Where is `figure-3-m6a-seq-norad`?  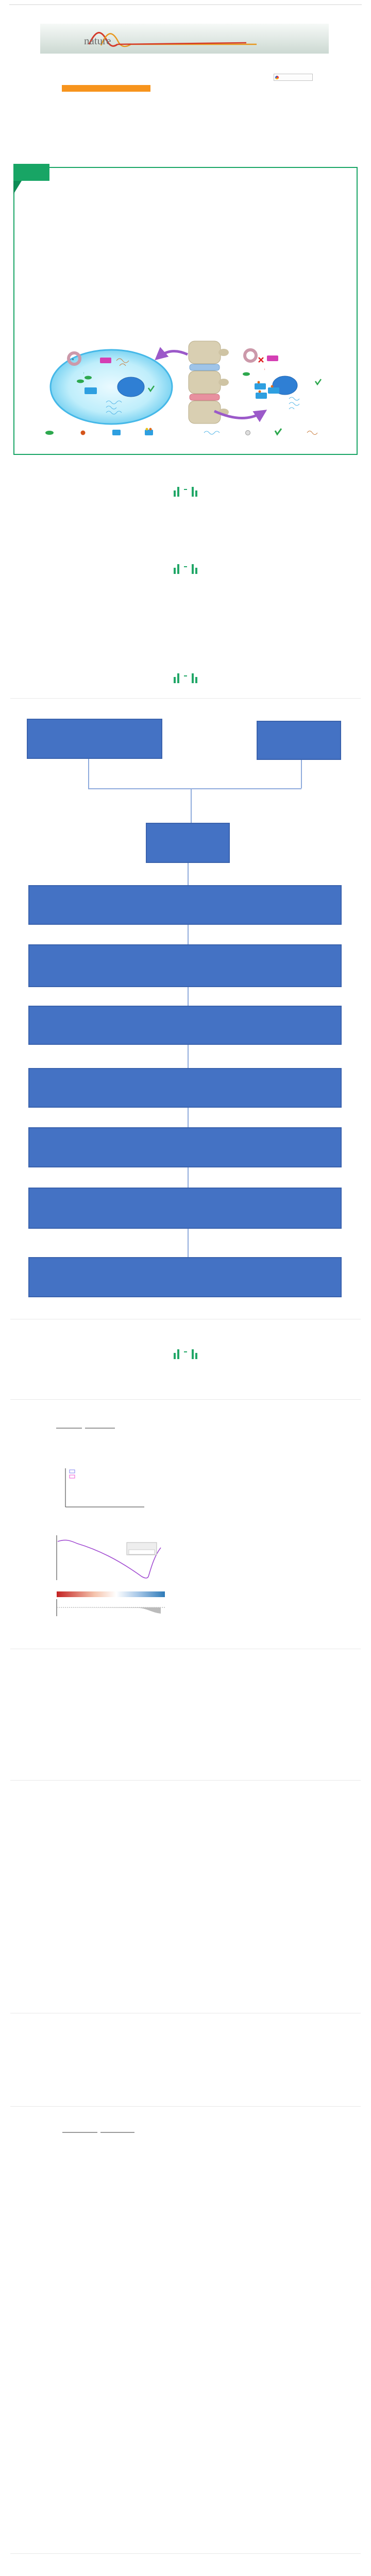
figure-3-m6a-seq-norad is located at coordinates (186, 1901).